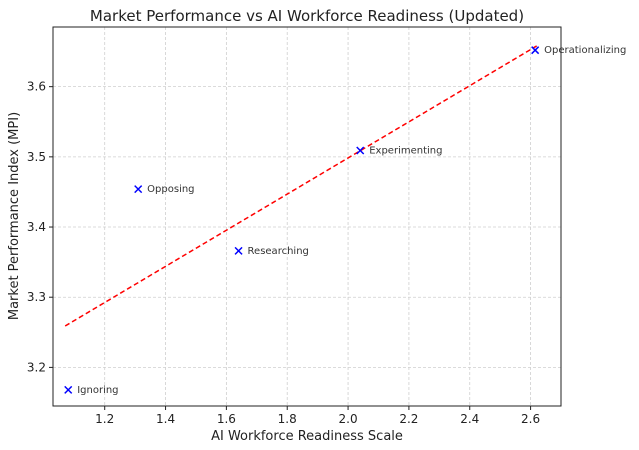 Image resolution: width=639 pixels, height=450 pixels. Describe the element at coordinates (469, 419) in the screenshot. I see `x-tick-label: 2.4` at that location.